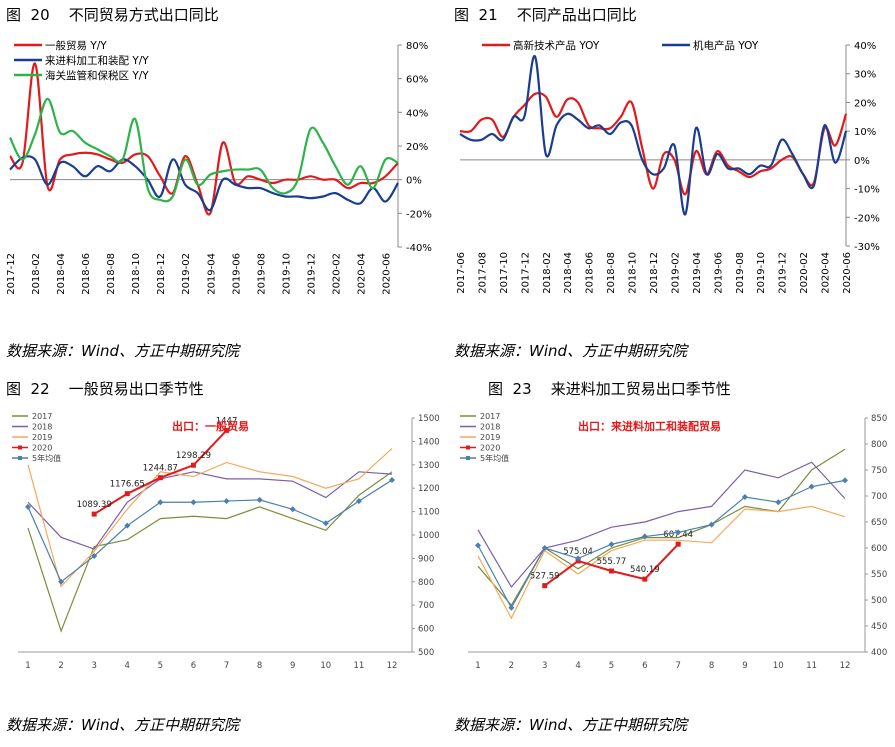 This screenshot has height=747, width=895. Describe the element at coordinates (761, 273) in the screenshot. I see `x-tick-label: 2019-10` at that location.